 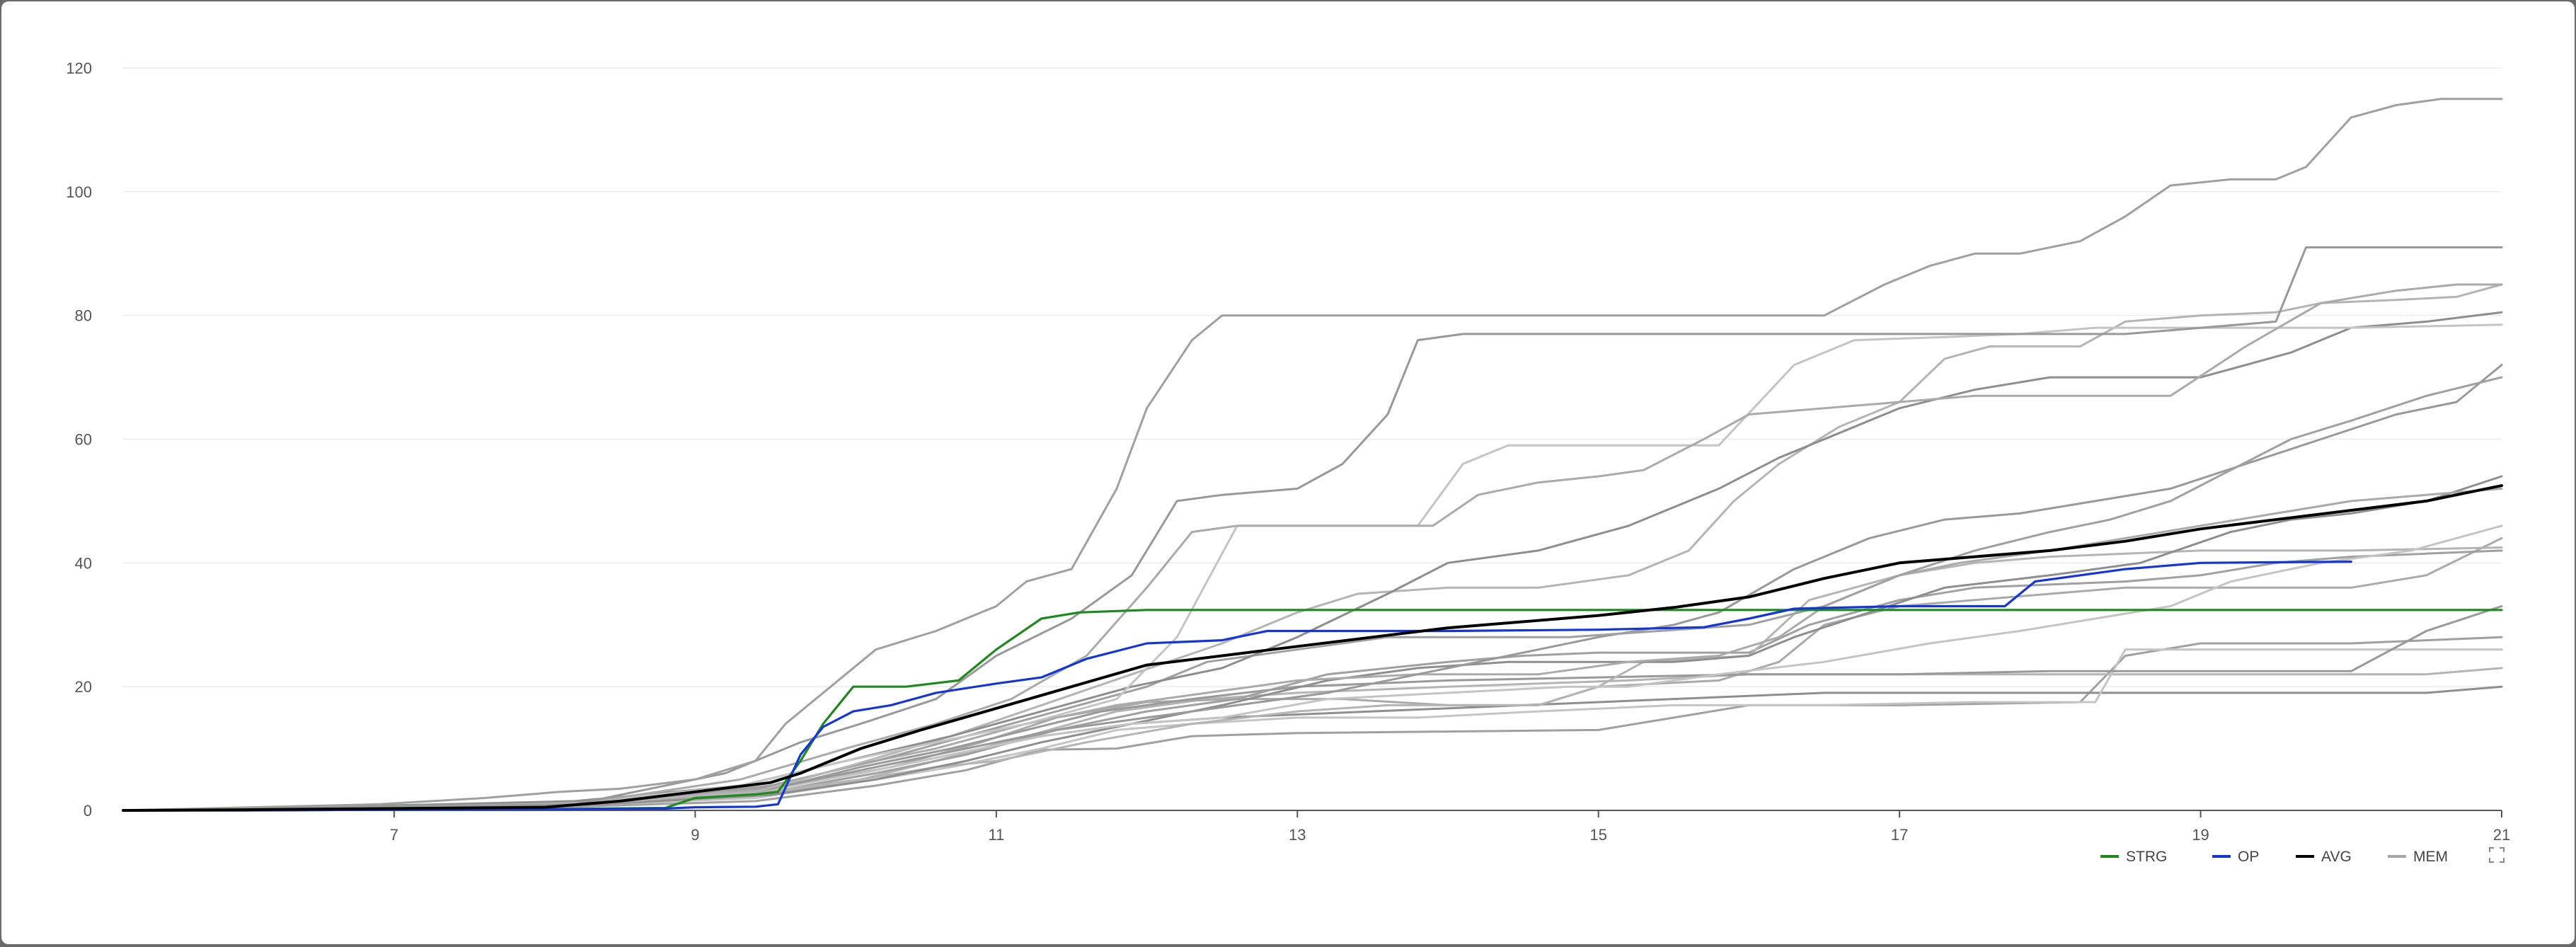 I want to click on legend-item-strg: STRG, so click(x=2134, y=857).